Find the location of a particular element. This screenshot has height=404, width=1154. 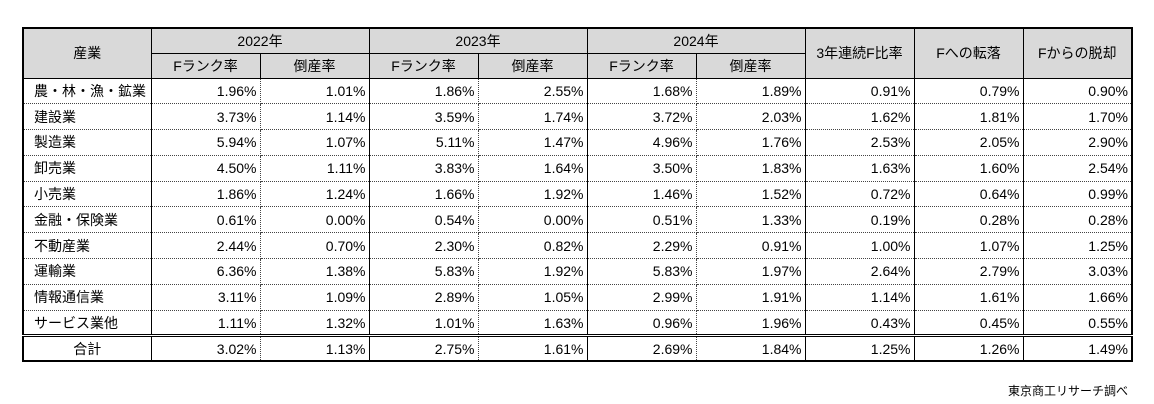

header-bankruptcy-rate-2023: 倒産率 is located at coordinates (532, 65).